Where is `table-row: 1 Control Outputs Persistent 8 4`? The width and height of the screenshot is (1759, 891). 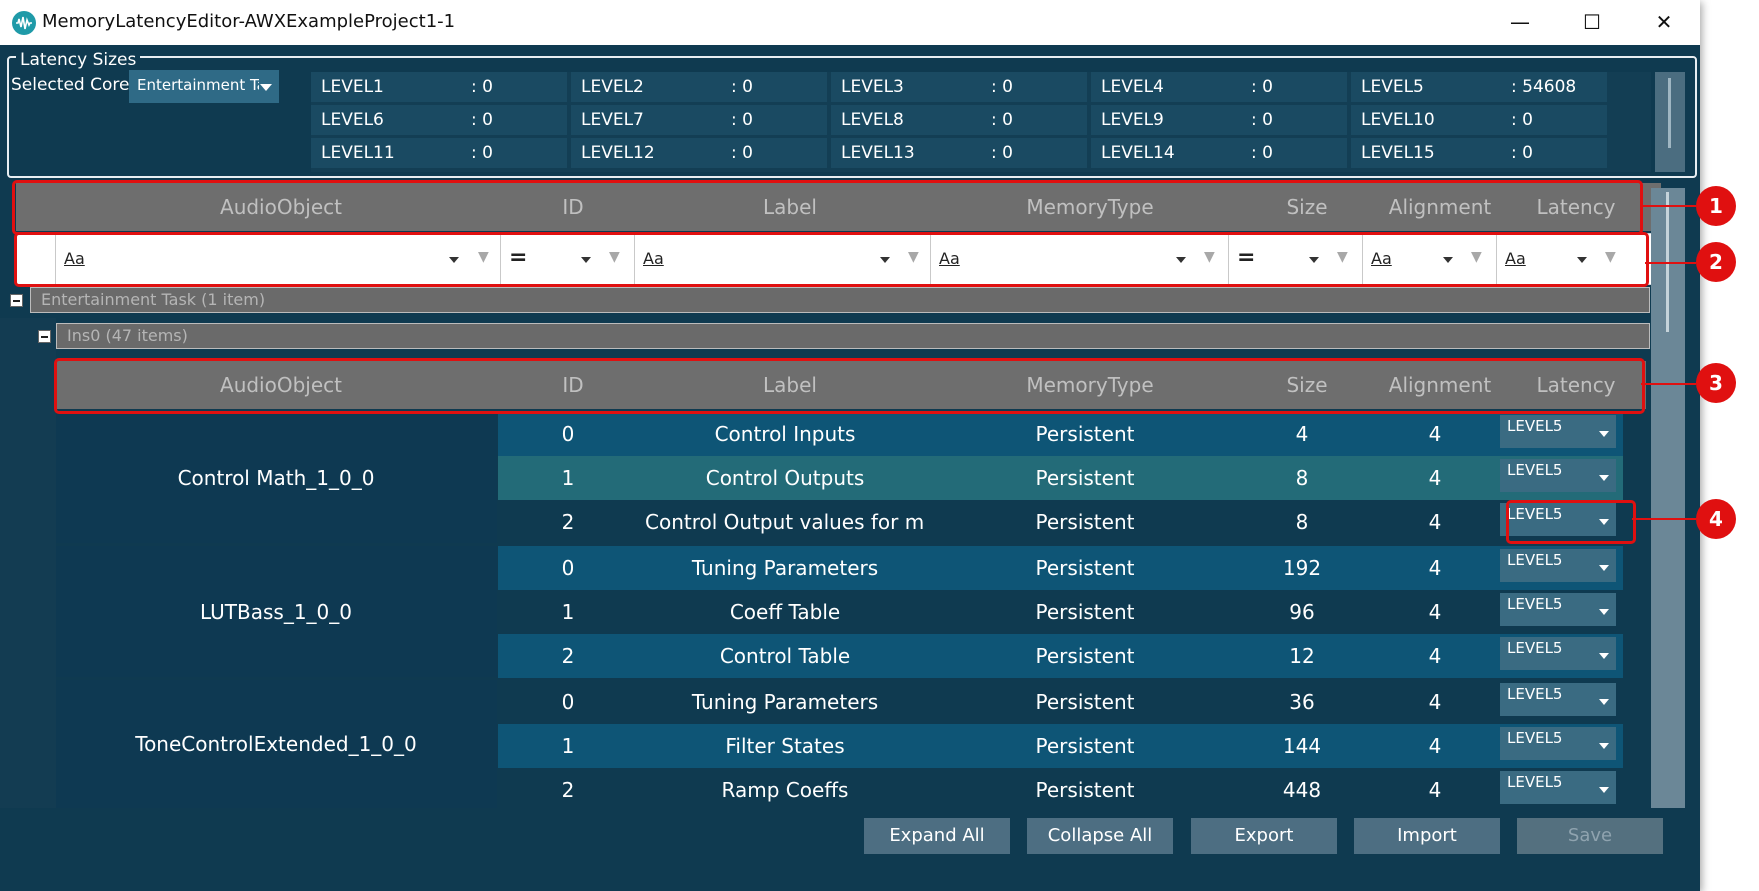
table-row: 1 Control Outputs Persistent 8 4 is located at coordinates (1060, 478).